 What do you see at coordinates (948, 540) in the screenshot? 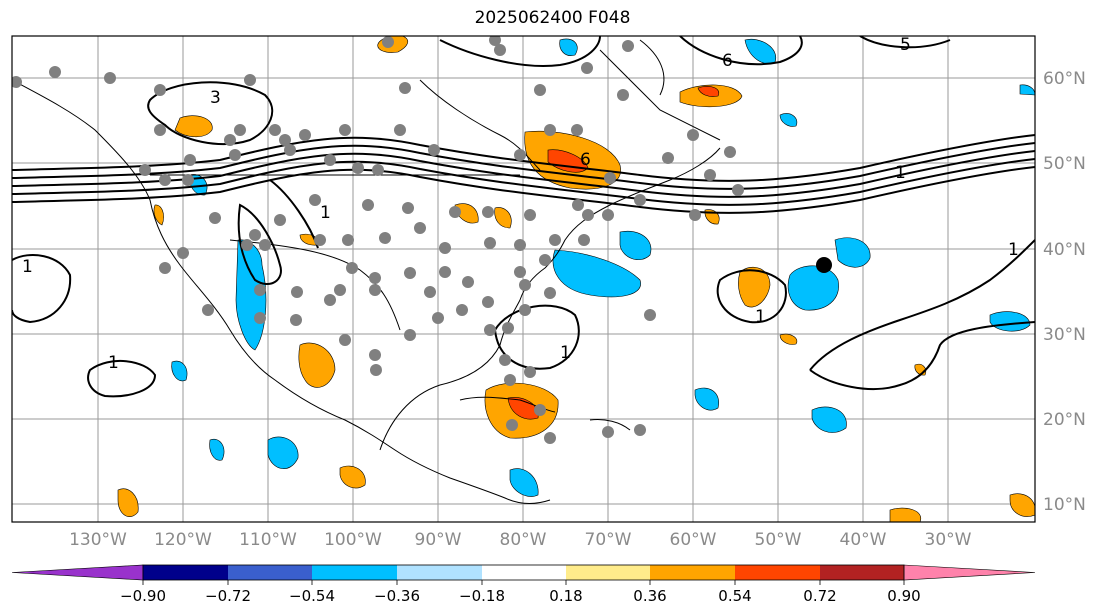
I see `lon-label: 30°W` at bounding box center [948, 540].